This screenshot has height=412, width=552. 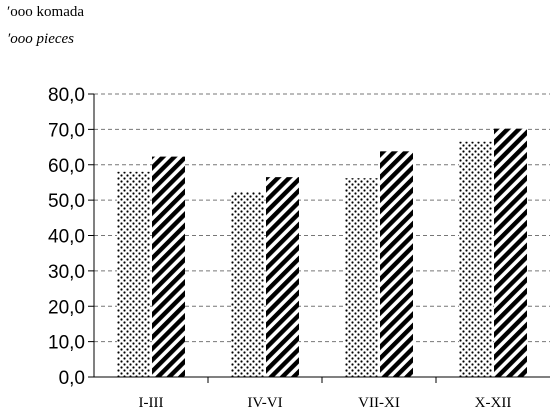 What do you see at coordinates (66, 272) in the screenshot?
I see `y-tick-label: 30,0` at bounding box center [66, 272].